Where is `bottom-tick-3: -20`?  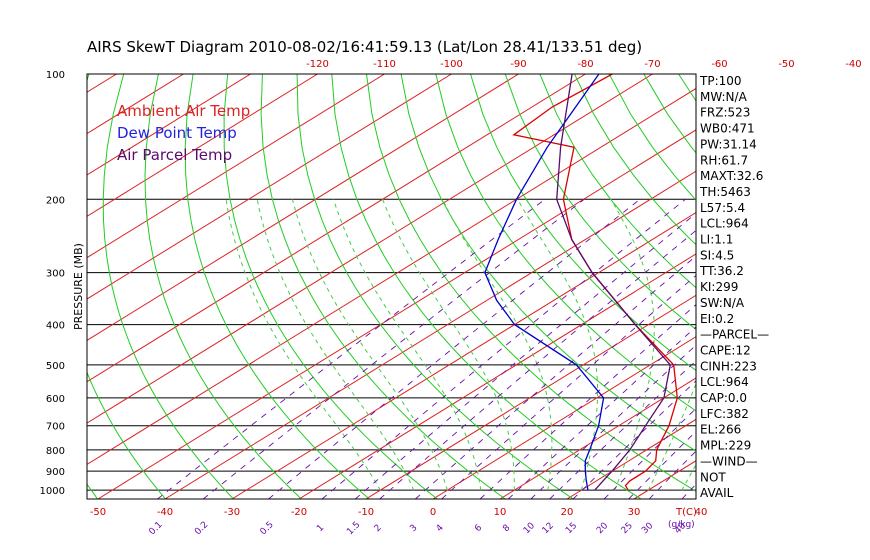
bottom-tick-3: -20 is located at coordinates (299, 512).